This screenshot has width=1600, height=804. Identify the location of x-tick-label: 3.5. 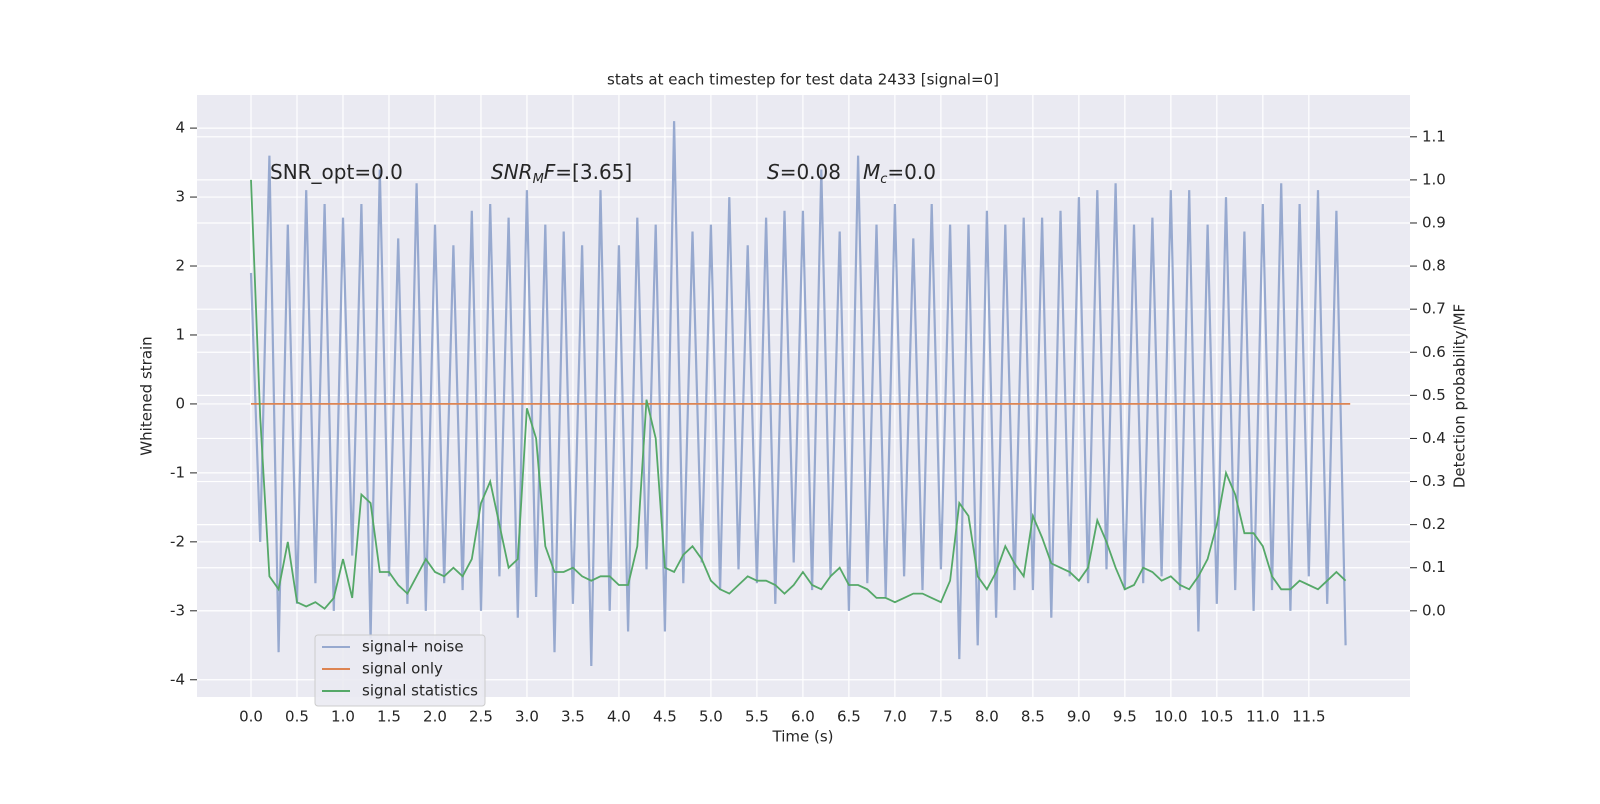
(573, 717).